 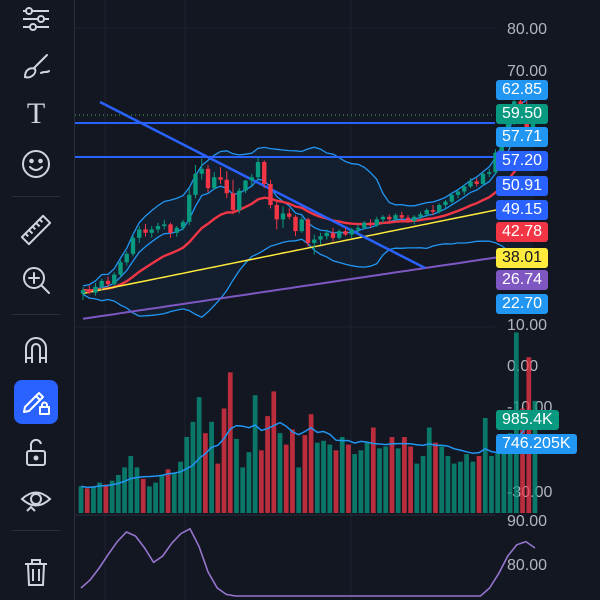 I want to click on magnet-tool, so click(x=36, y=350).